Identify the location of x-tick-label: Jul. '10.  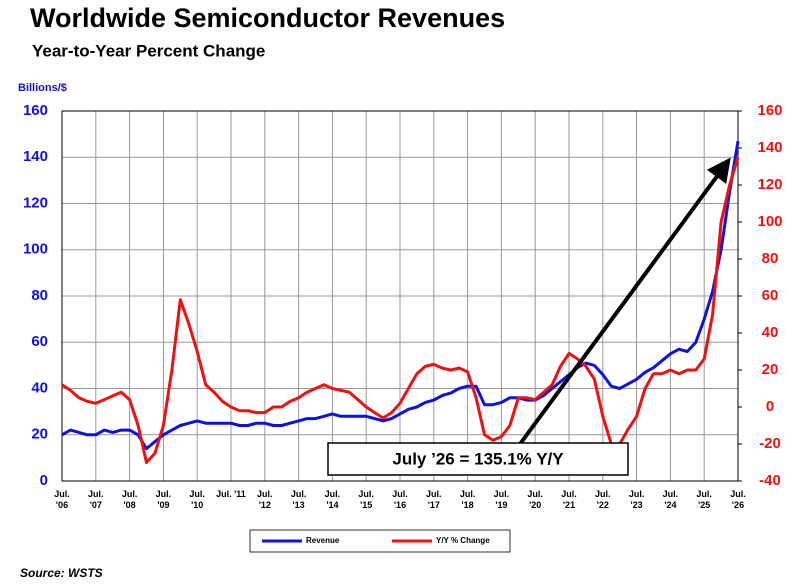
(197, 499).